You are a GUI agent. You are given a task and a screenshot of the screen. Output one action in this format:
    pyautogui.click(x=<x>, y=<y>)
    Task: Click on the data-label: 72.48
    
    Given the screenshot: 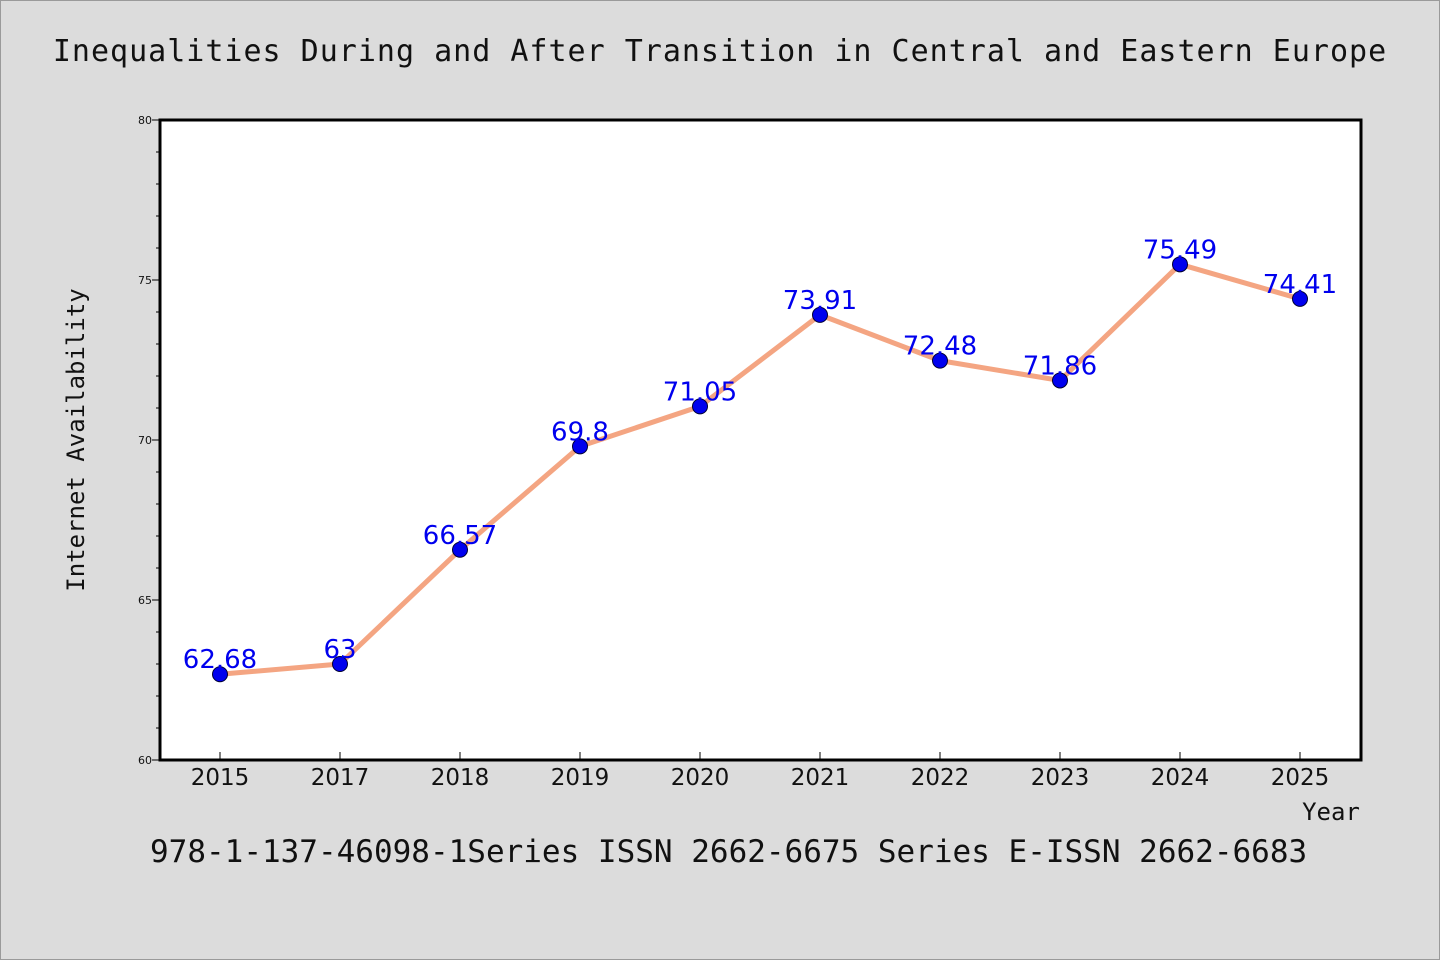 What is the action you would take?
    pyautogui.click(x=940, y=347)
    